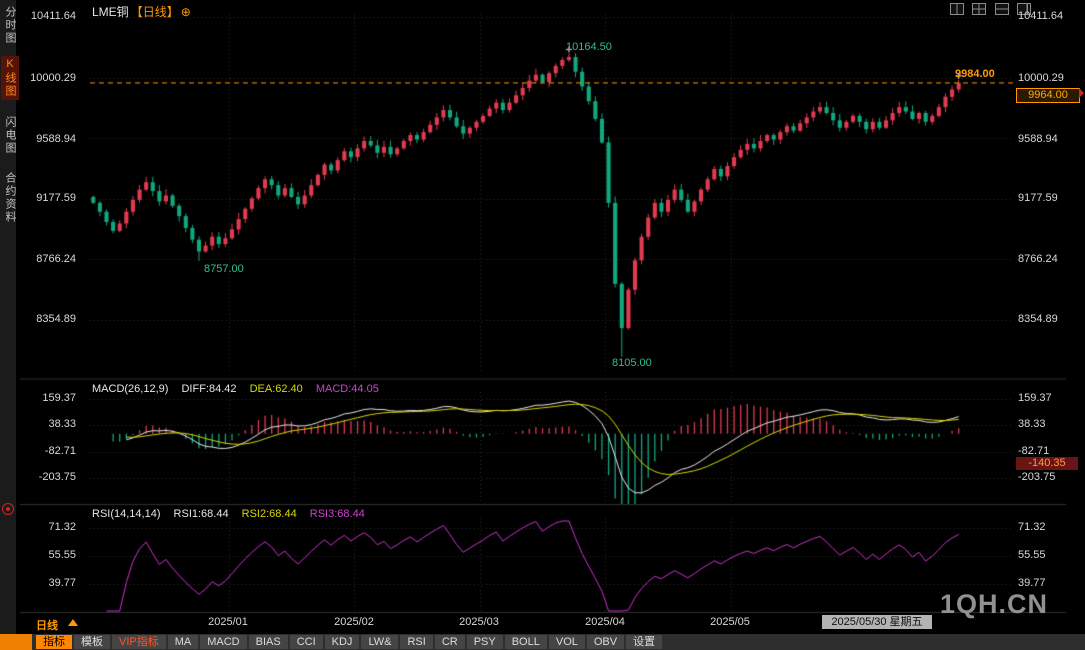 The width and height of the screenshot is (1085, 650). Describe the element at coordinates (10, 135) in the screenshot. I see `sidebar-item-flash: 闪电图` at that location.